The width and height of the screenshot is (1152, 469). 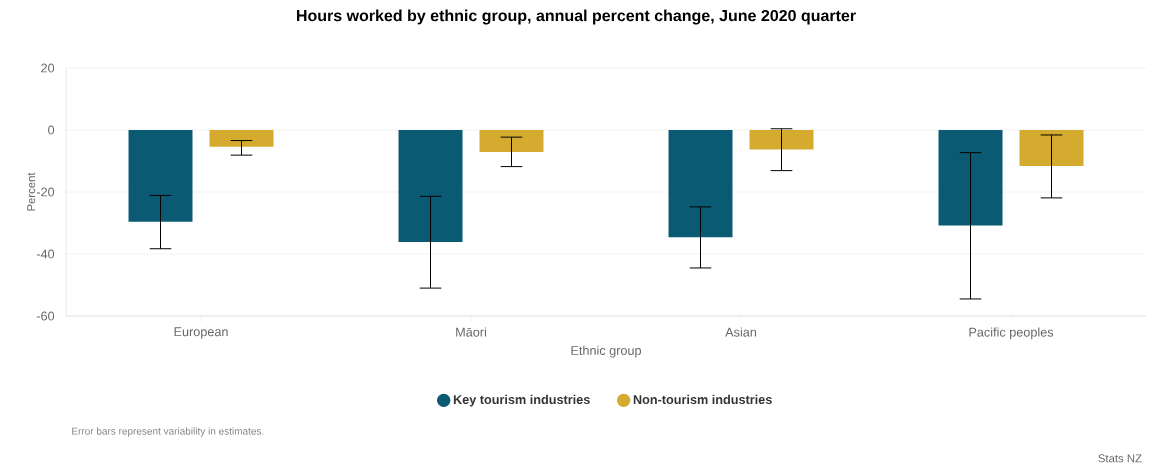 What do you see at coordinates (576, 17) in the screenshot?
I see `chart-title: Hours worked by ethnic group, annual percent change, June 2020 quarter` at bounding box center [576, 17].